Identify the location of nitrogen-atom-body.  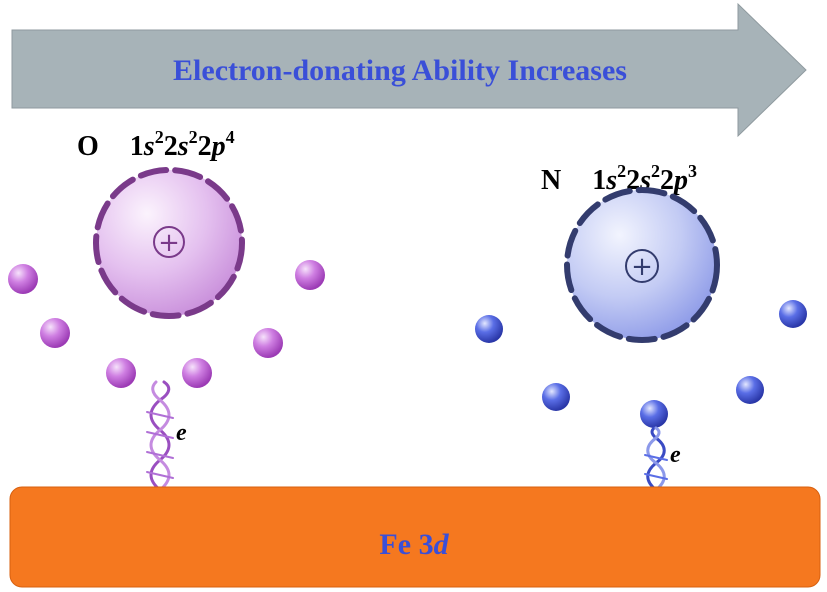
(642, 265).